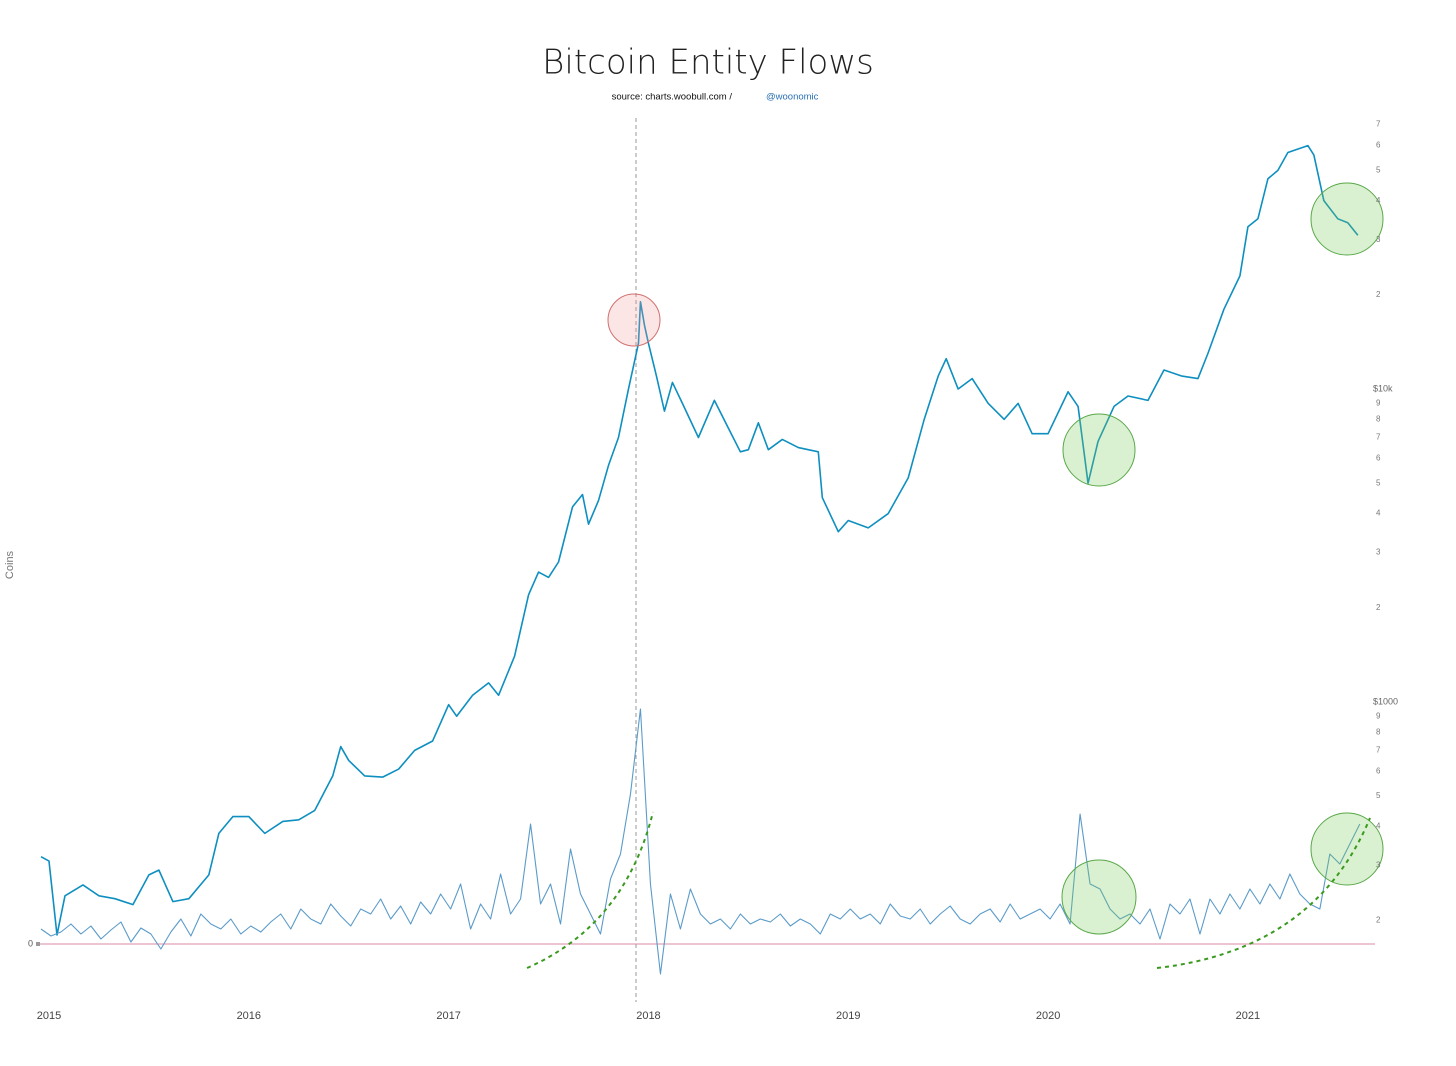  I want to click on y-axis-label: Coins, so click(10, 564).